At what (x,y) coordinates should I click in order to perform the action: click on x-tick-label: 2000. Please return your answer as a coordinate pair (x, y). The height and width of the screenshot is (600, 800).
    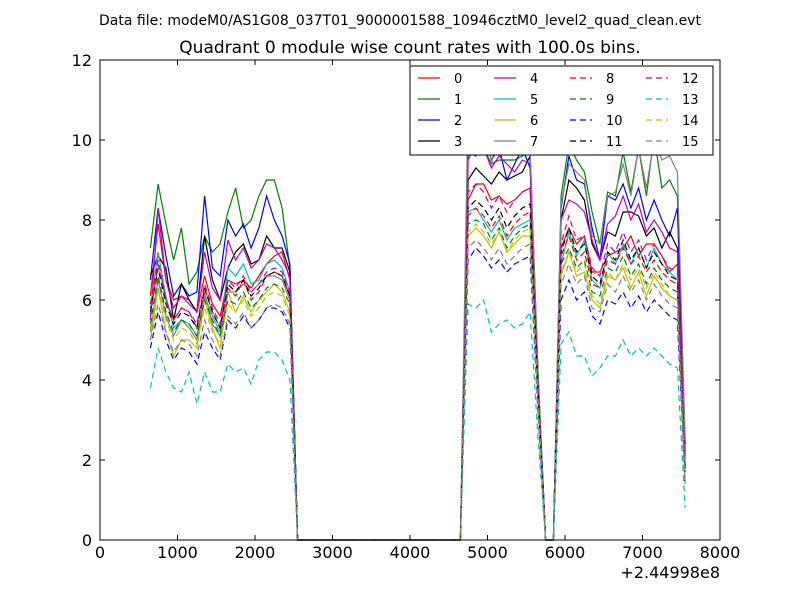
    Looking at the image, I should click on (255, 552).